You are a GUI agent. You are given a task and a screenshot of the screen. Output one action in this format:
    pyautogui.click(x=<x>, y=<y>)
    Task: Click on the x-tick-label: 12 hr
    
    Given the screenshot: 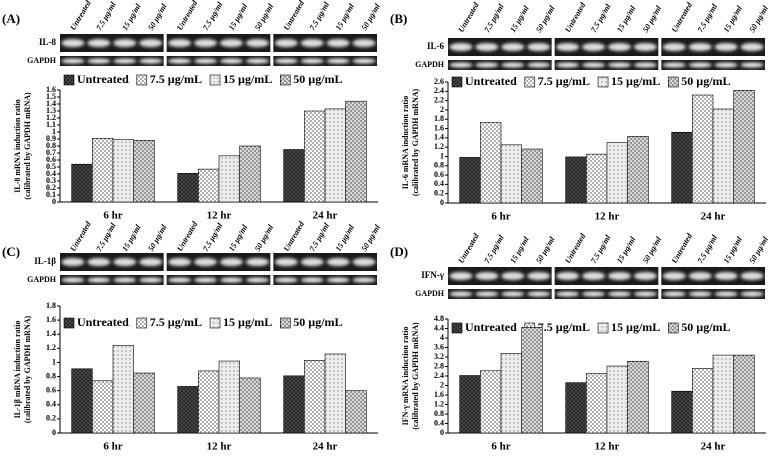 What is the action you would take?
    pyautogui.click(x=607, y=217)
    